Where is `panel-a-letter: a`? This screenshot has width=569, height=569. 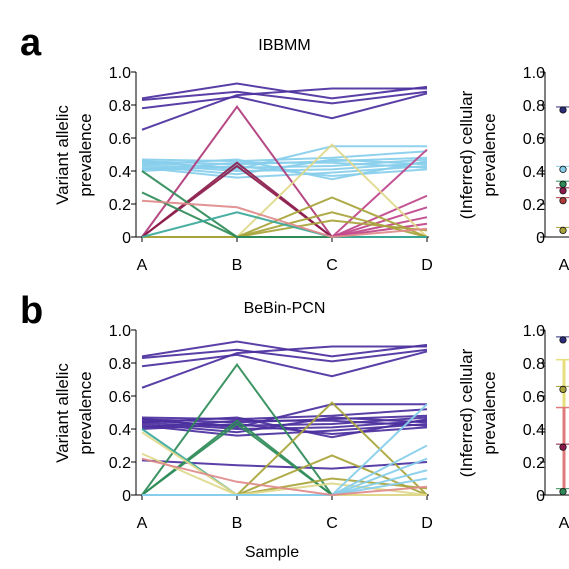 panel-a-letter: a is located at coordinates (31, 43).